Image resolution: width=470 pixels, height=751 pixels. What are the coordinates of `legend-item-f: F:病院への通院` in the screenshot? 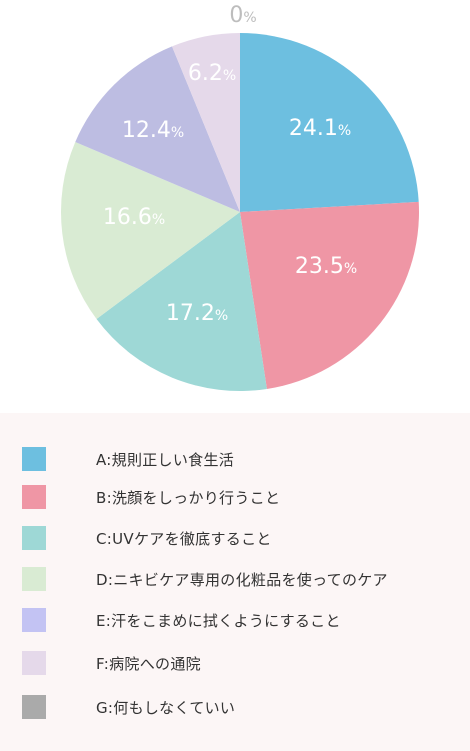 It's located at (111, 663).